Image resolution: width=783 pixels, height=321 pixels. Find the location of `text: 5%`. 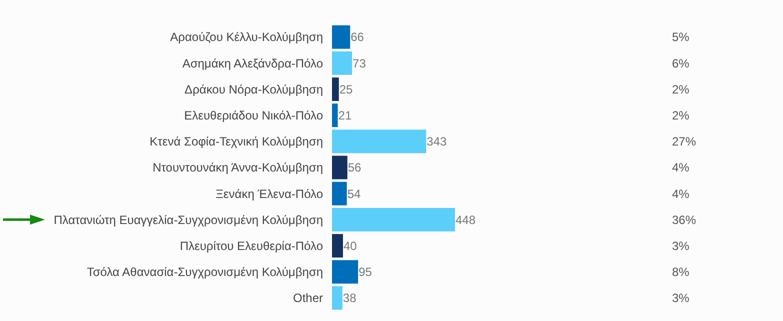

text: 5% is located at coordinates (681, 37).